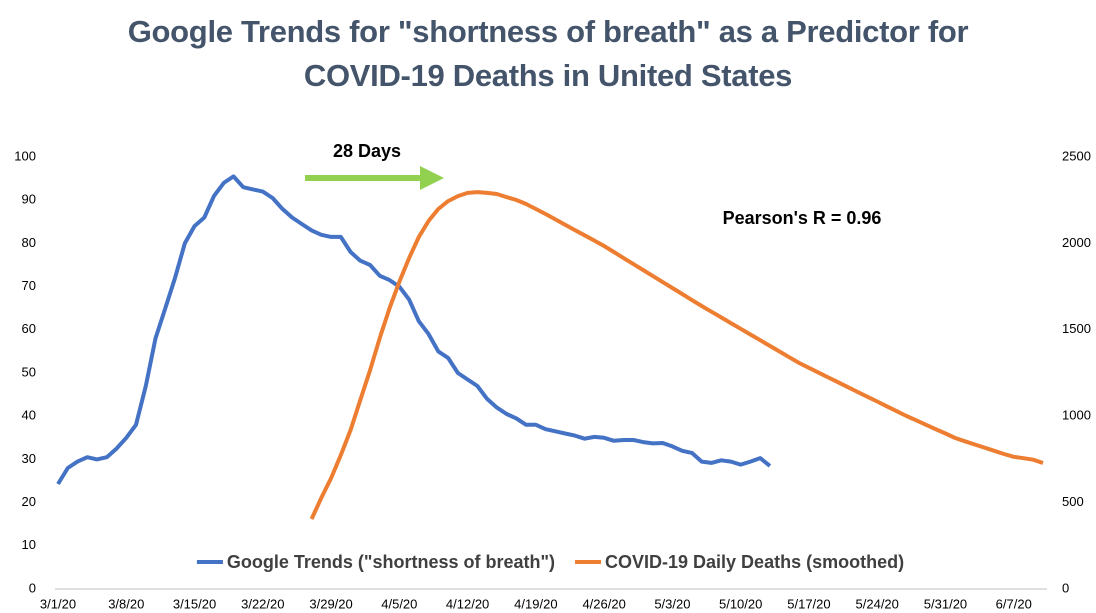 This screenshot has height=613, width=1096. Describe the element at coordinates (391, 562) in the screenshot. I see `legend-label: Google Trends ("shortness of breath")` at that location.